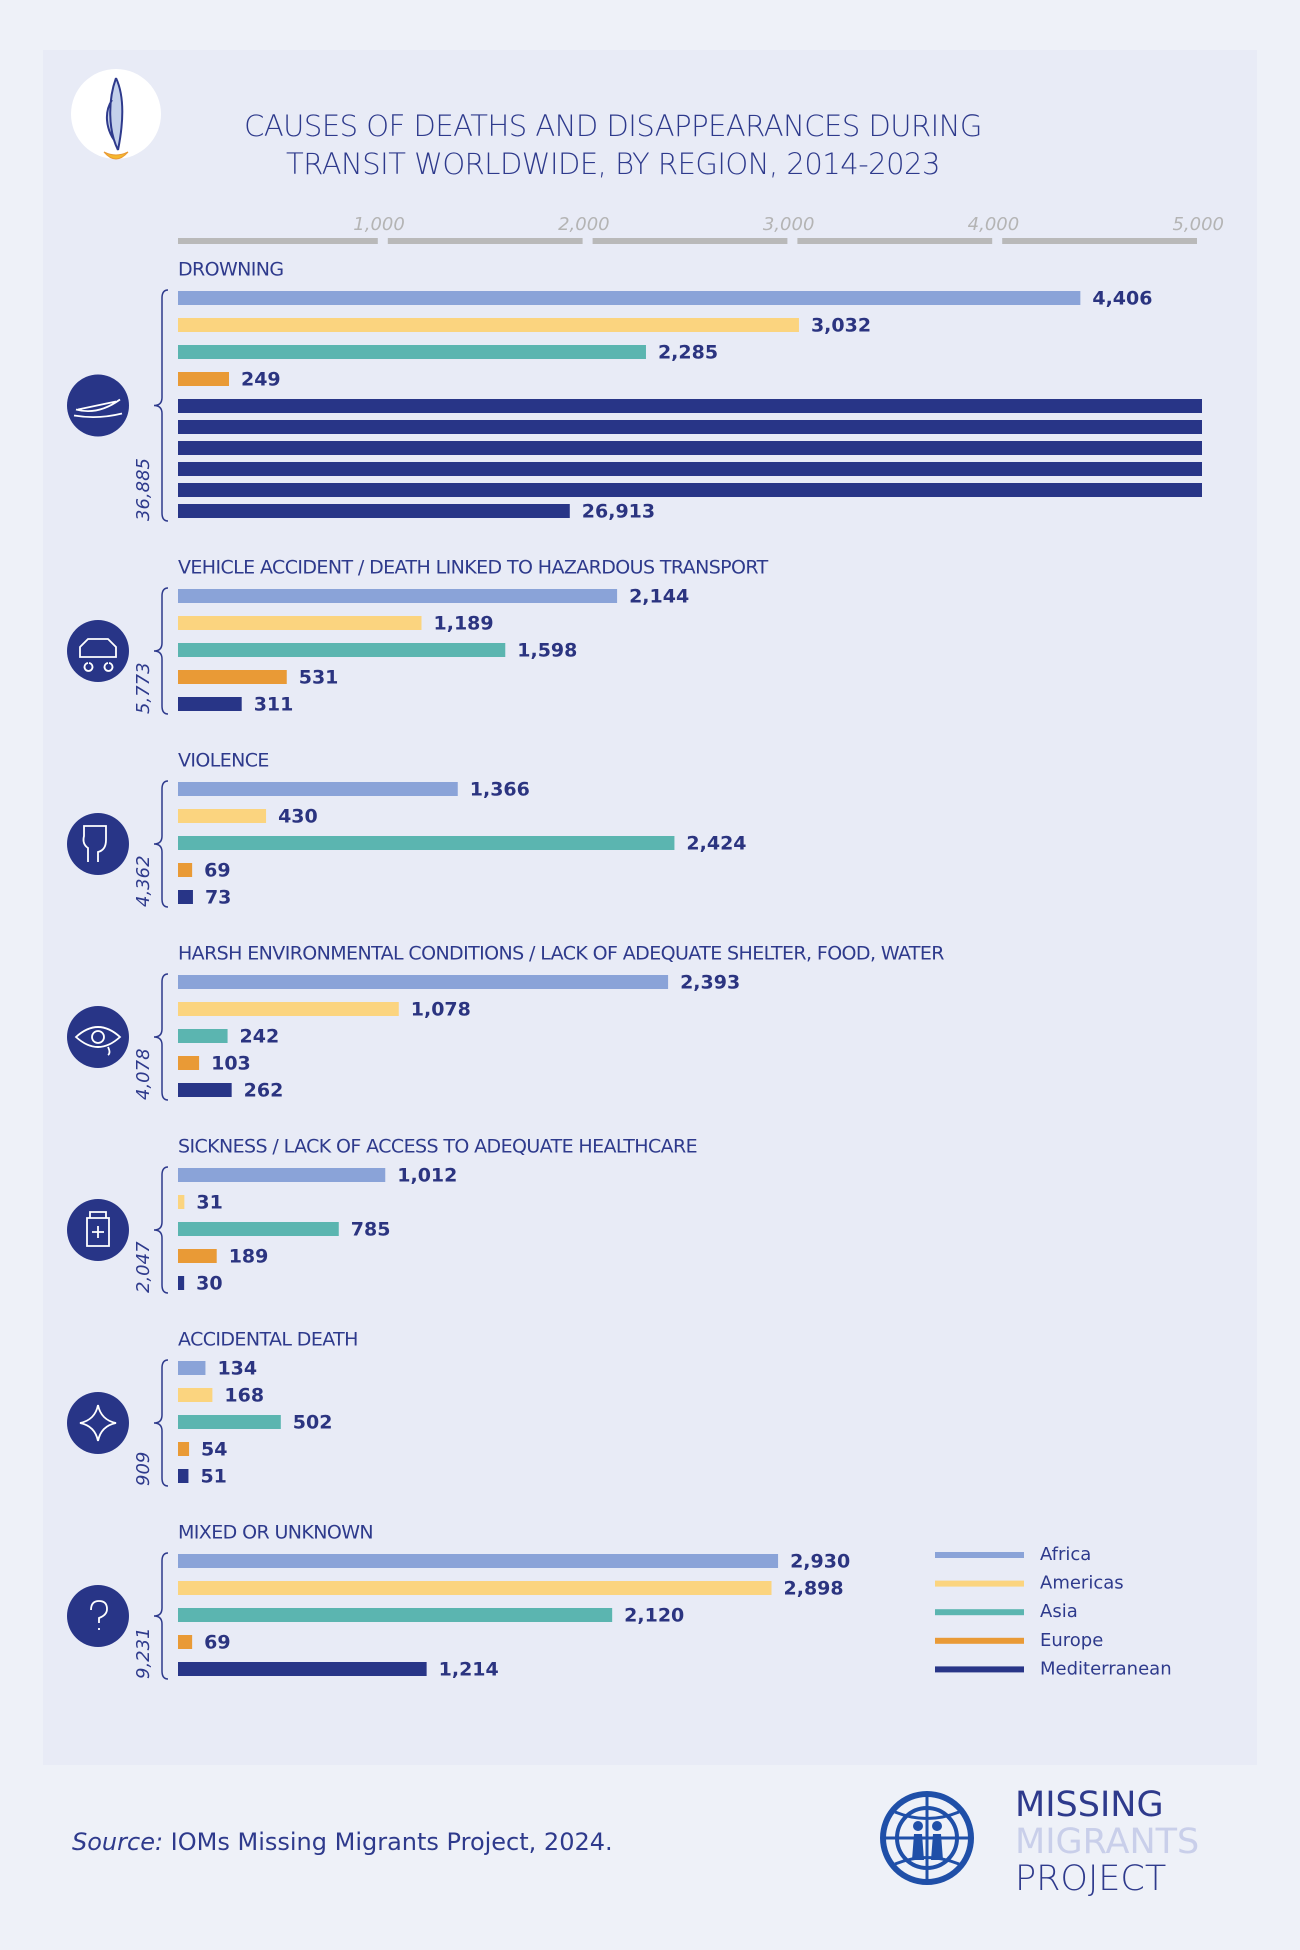 This screenshot has width=1300, height=1950. What do you see at coordinates (789, 224) in the screenshot?
I see `x-tick-label: 3,000` at bounding box center [789, 224].